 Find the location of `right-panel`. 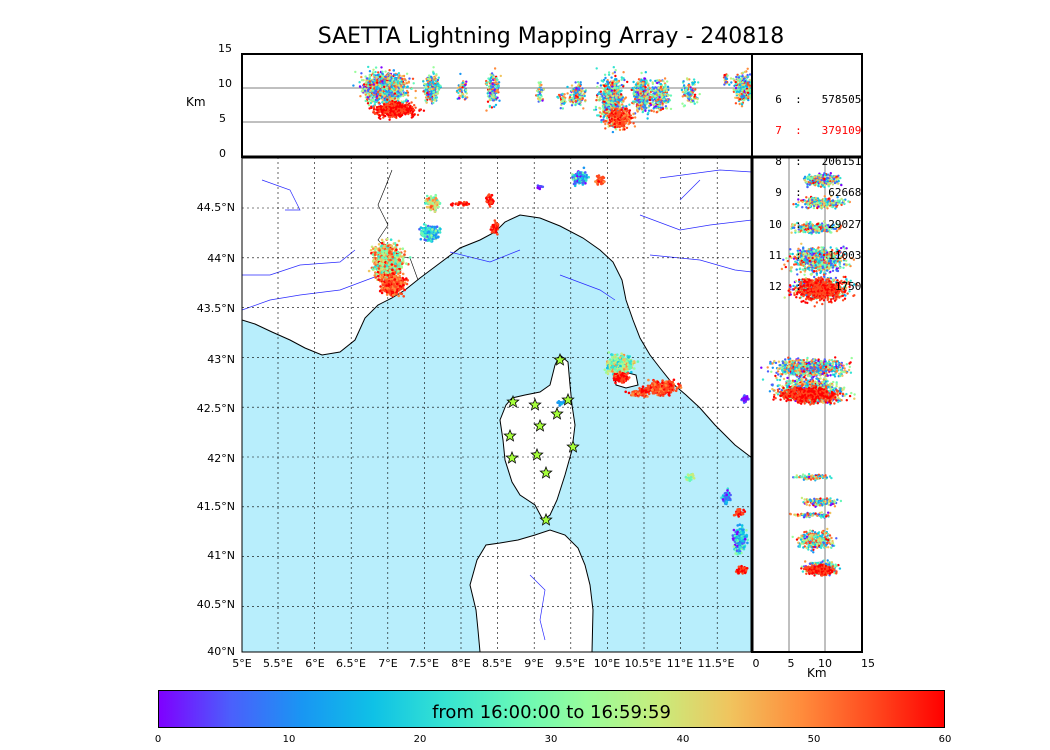

right-panel is located at coordinates (809, 404).